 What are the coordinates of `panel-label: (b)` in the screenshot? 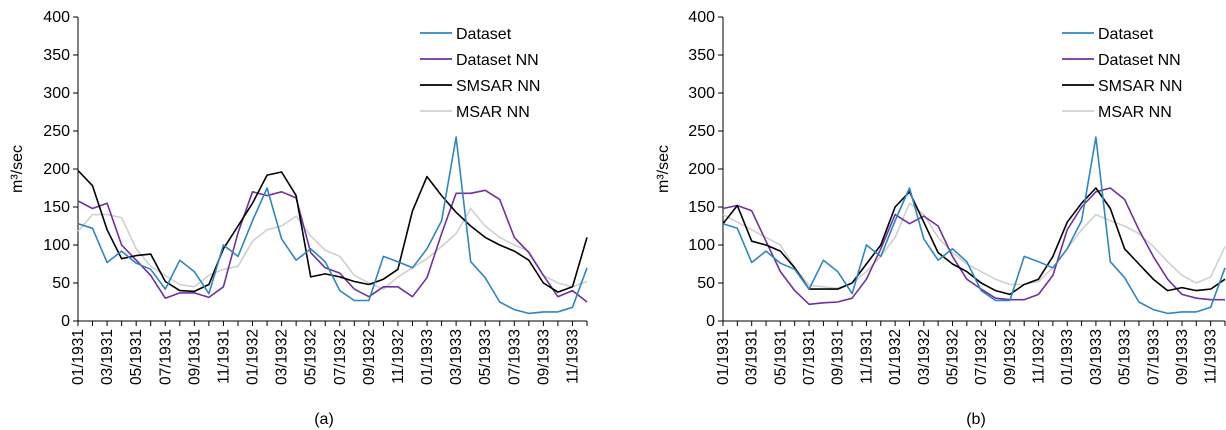 It's located at (976, 419).